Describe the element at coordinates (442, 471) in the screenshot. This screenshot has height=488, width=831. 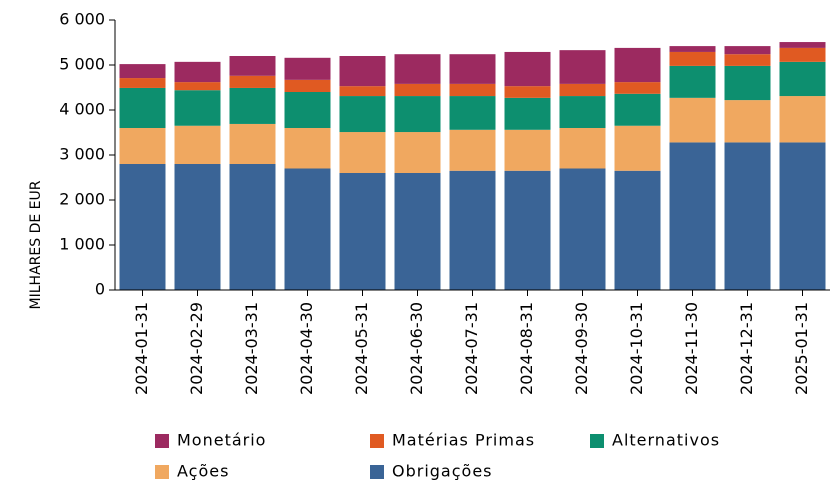
I see `legend-label: Obrigações` at that location.